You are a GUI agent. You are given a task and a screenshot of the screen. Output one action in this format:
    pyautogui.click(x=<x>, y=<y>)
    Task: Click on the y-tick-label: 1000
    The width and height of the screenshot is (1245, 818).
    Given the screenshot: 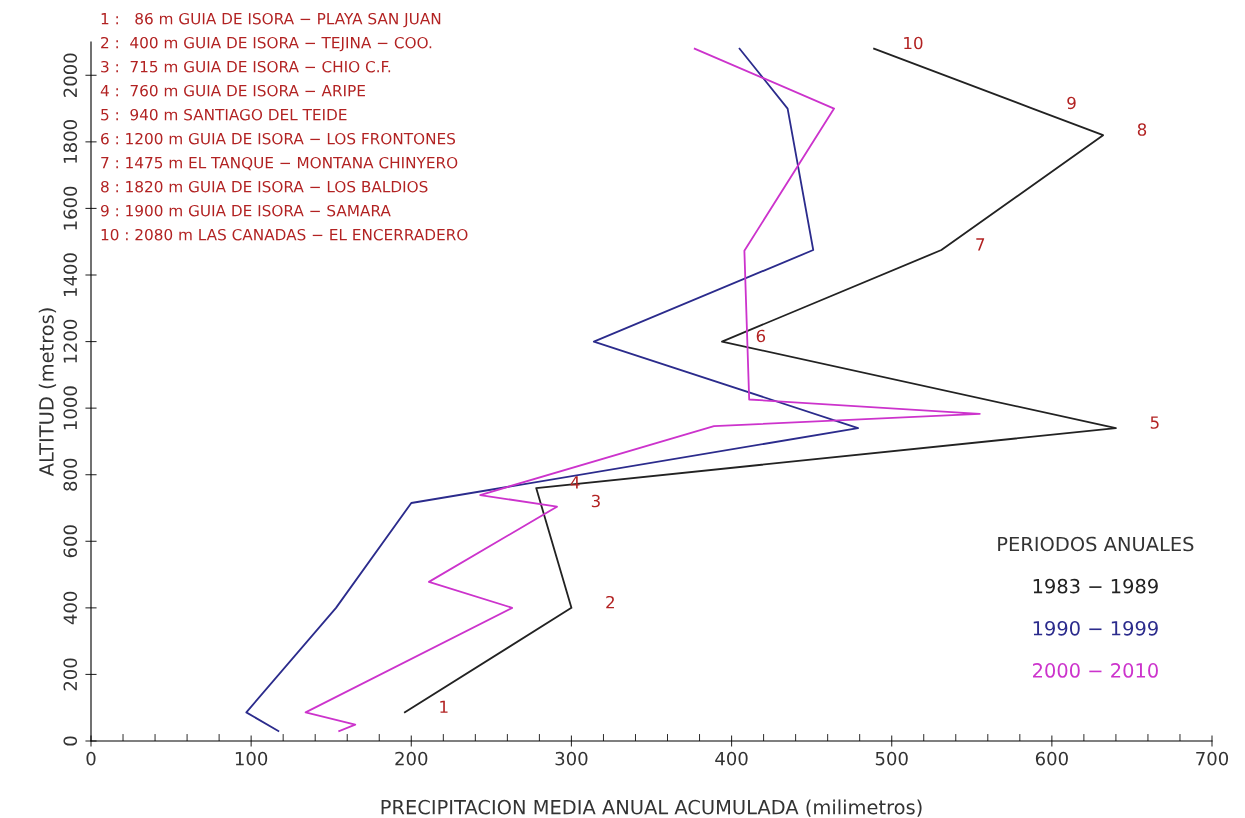 What is the action you would take?
    pyautogui.click(x=70, y=408)
    